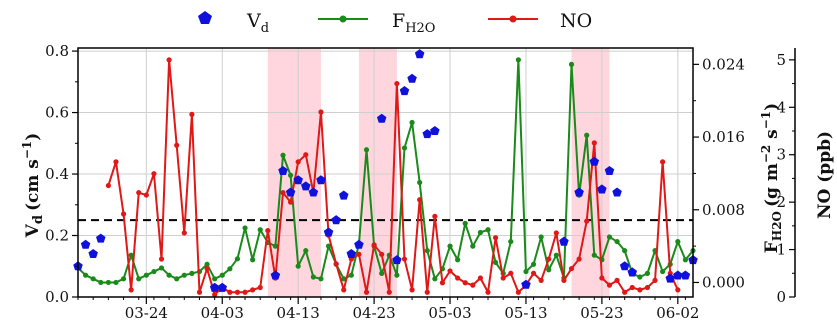 Image resolution: width=837 pixels, height=320 pixels. I want to click on y-left-tick-label-1: 0.2, so click(57, 236).